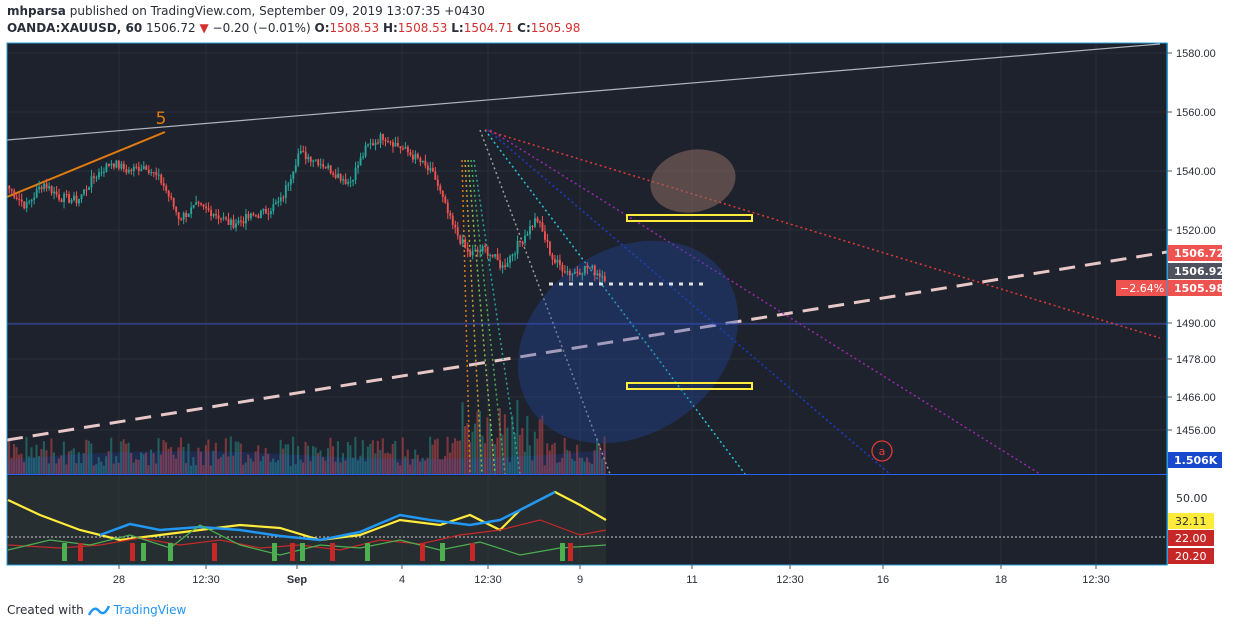 The width and height of the screenshot is (1234, 629). I want to click on x-tick-label: 9, so click(580, 580).